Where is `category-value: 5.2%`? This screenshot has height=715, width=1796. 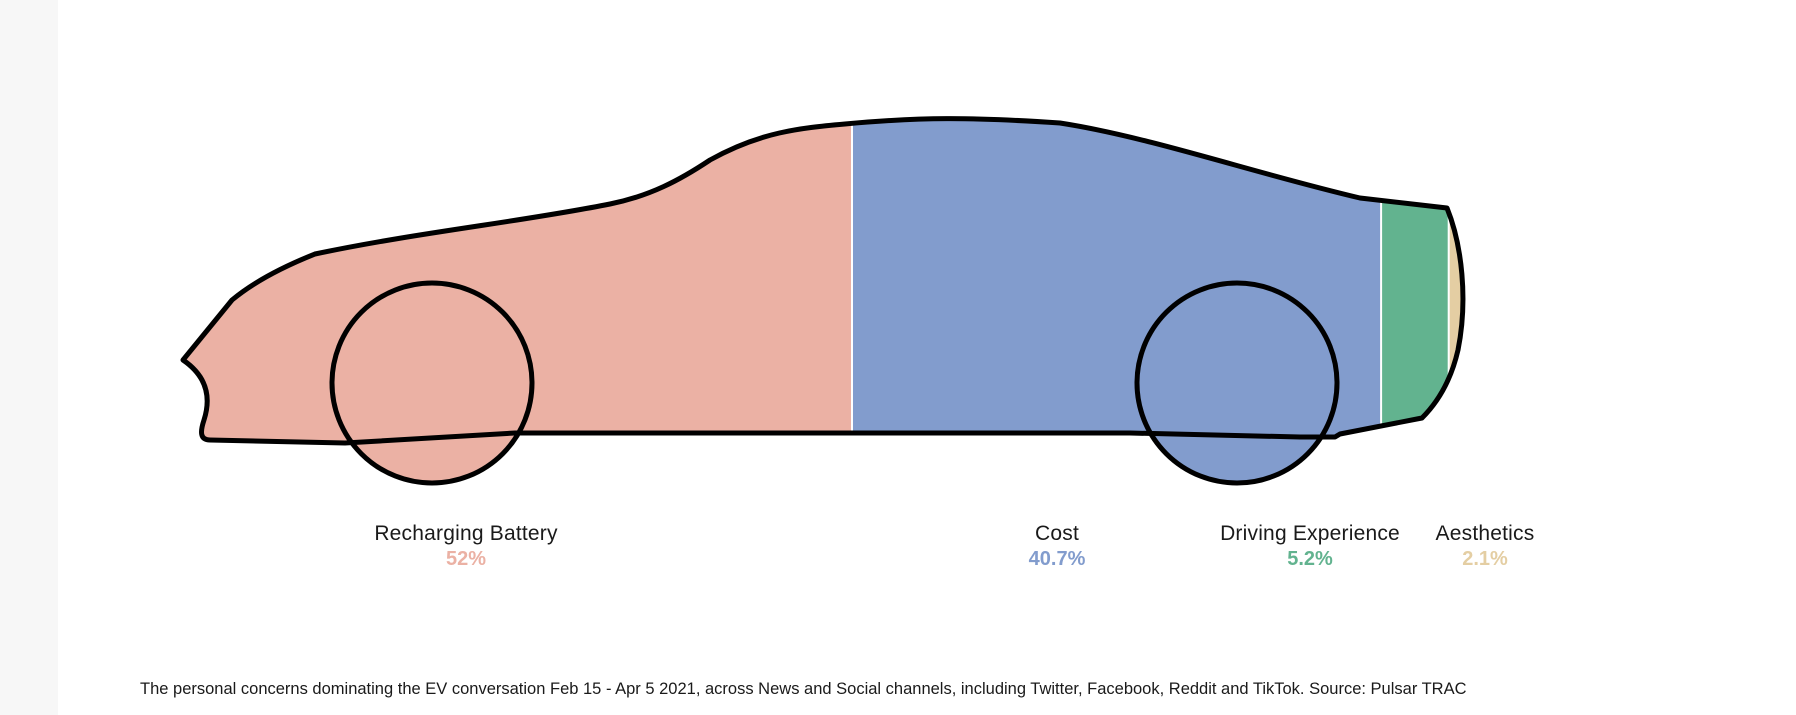 category-value: 5.2% is located at coordinates (1310, 559).